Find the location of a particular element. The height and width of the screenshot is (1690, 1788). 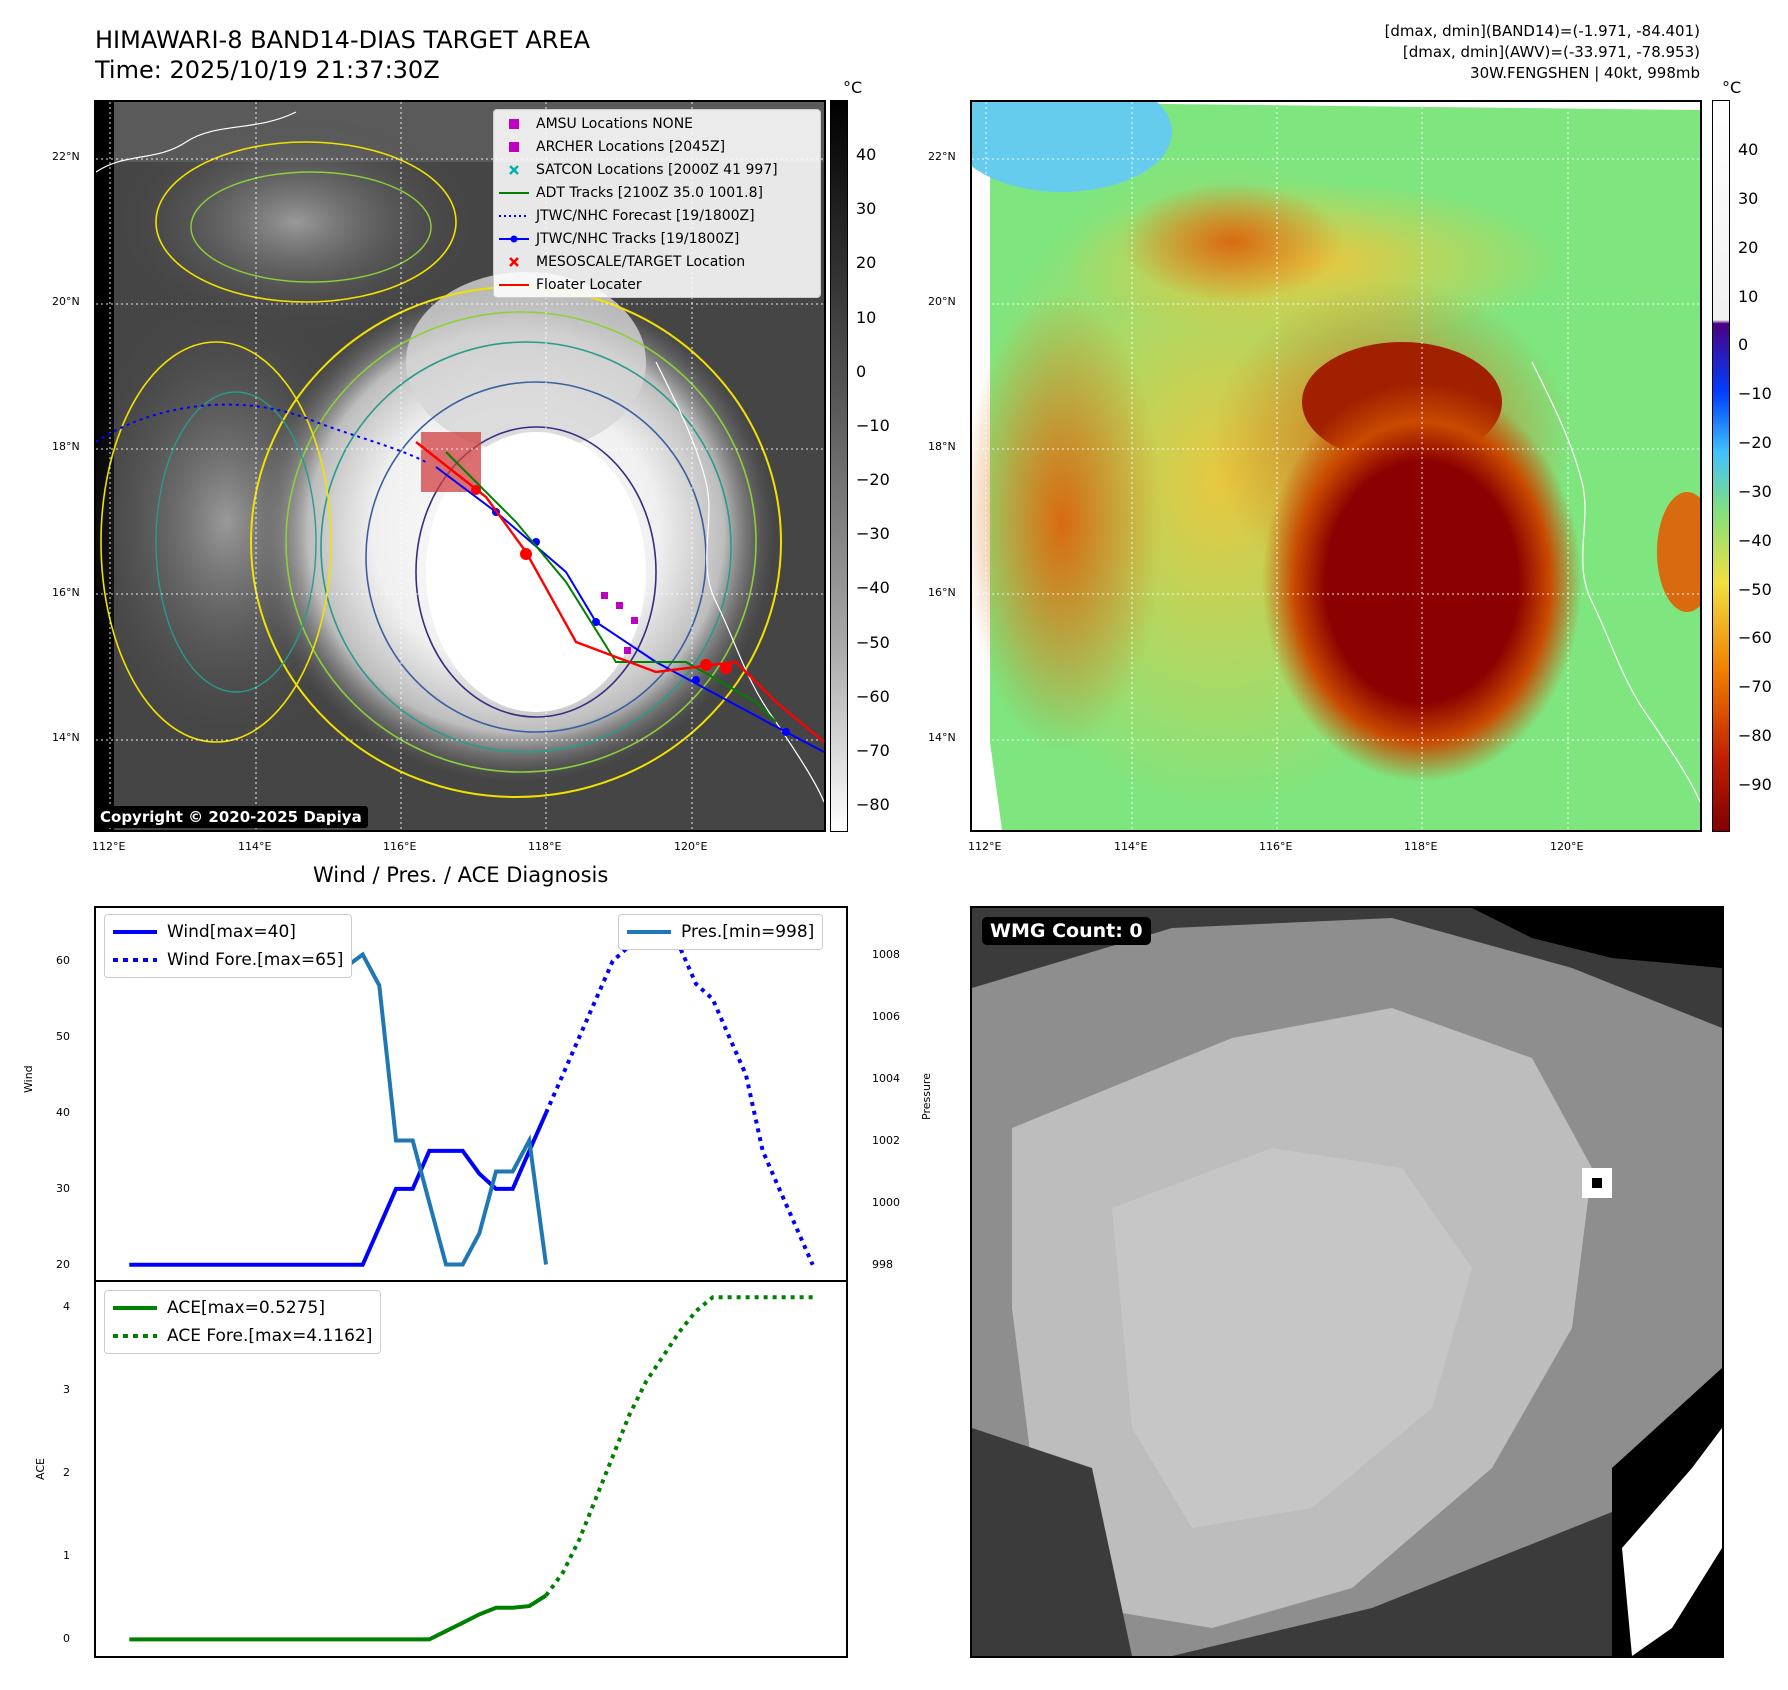

pressure-tick-label: 1000 is located at coordinates (886, 1202).